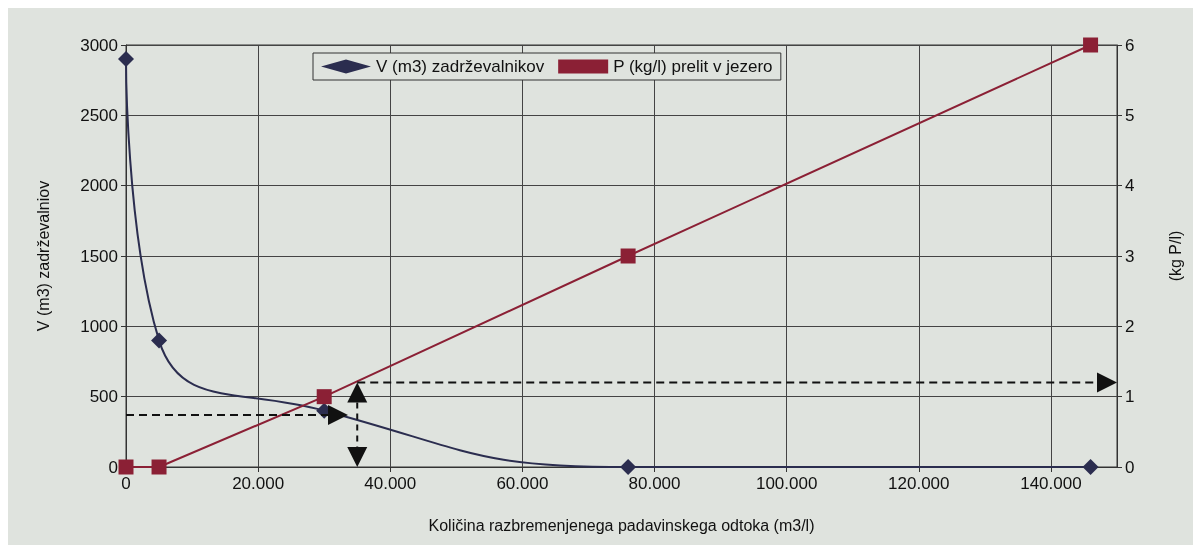 Image resolution: width=1201 pixels, height=553 pixels. I want to click on x-tick-label: 80.000, so click(654, 483).